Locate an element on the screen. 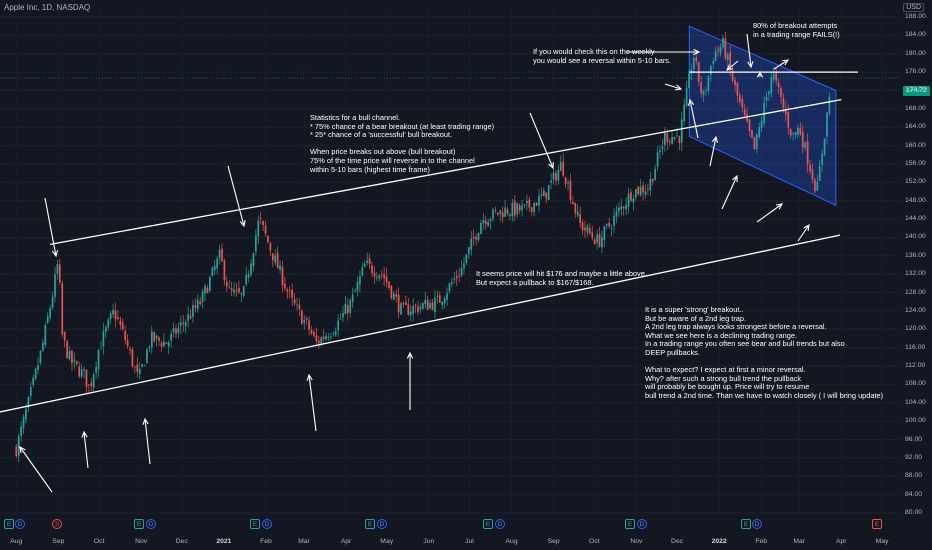  y-tick-label: 184.00 is located at coordinates (915, 35).